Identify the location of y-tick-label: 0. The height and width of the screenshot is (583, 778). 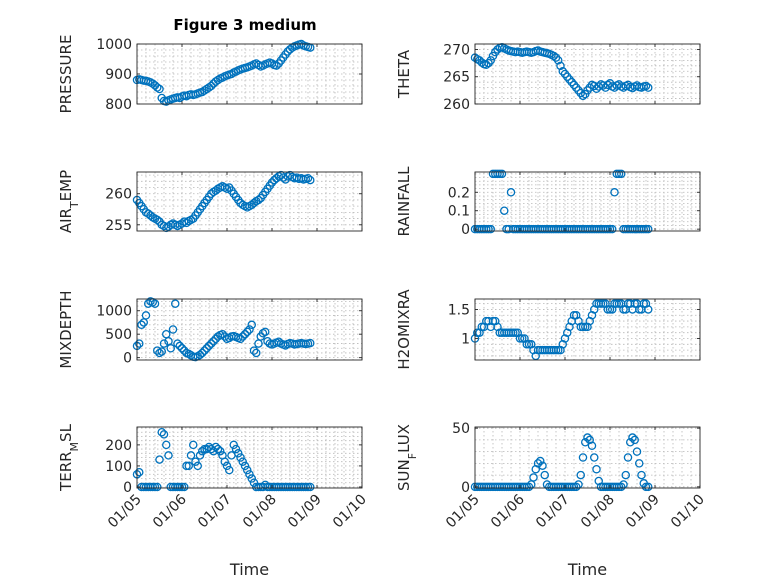
(127, 359).